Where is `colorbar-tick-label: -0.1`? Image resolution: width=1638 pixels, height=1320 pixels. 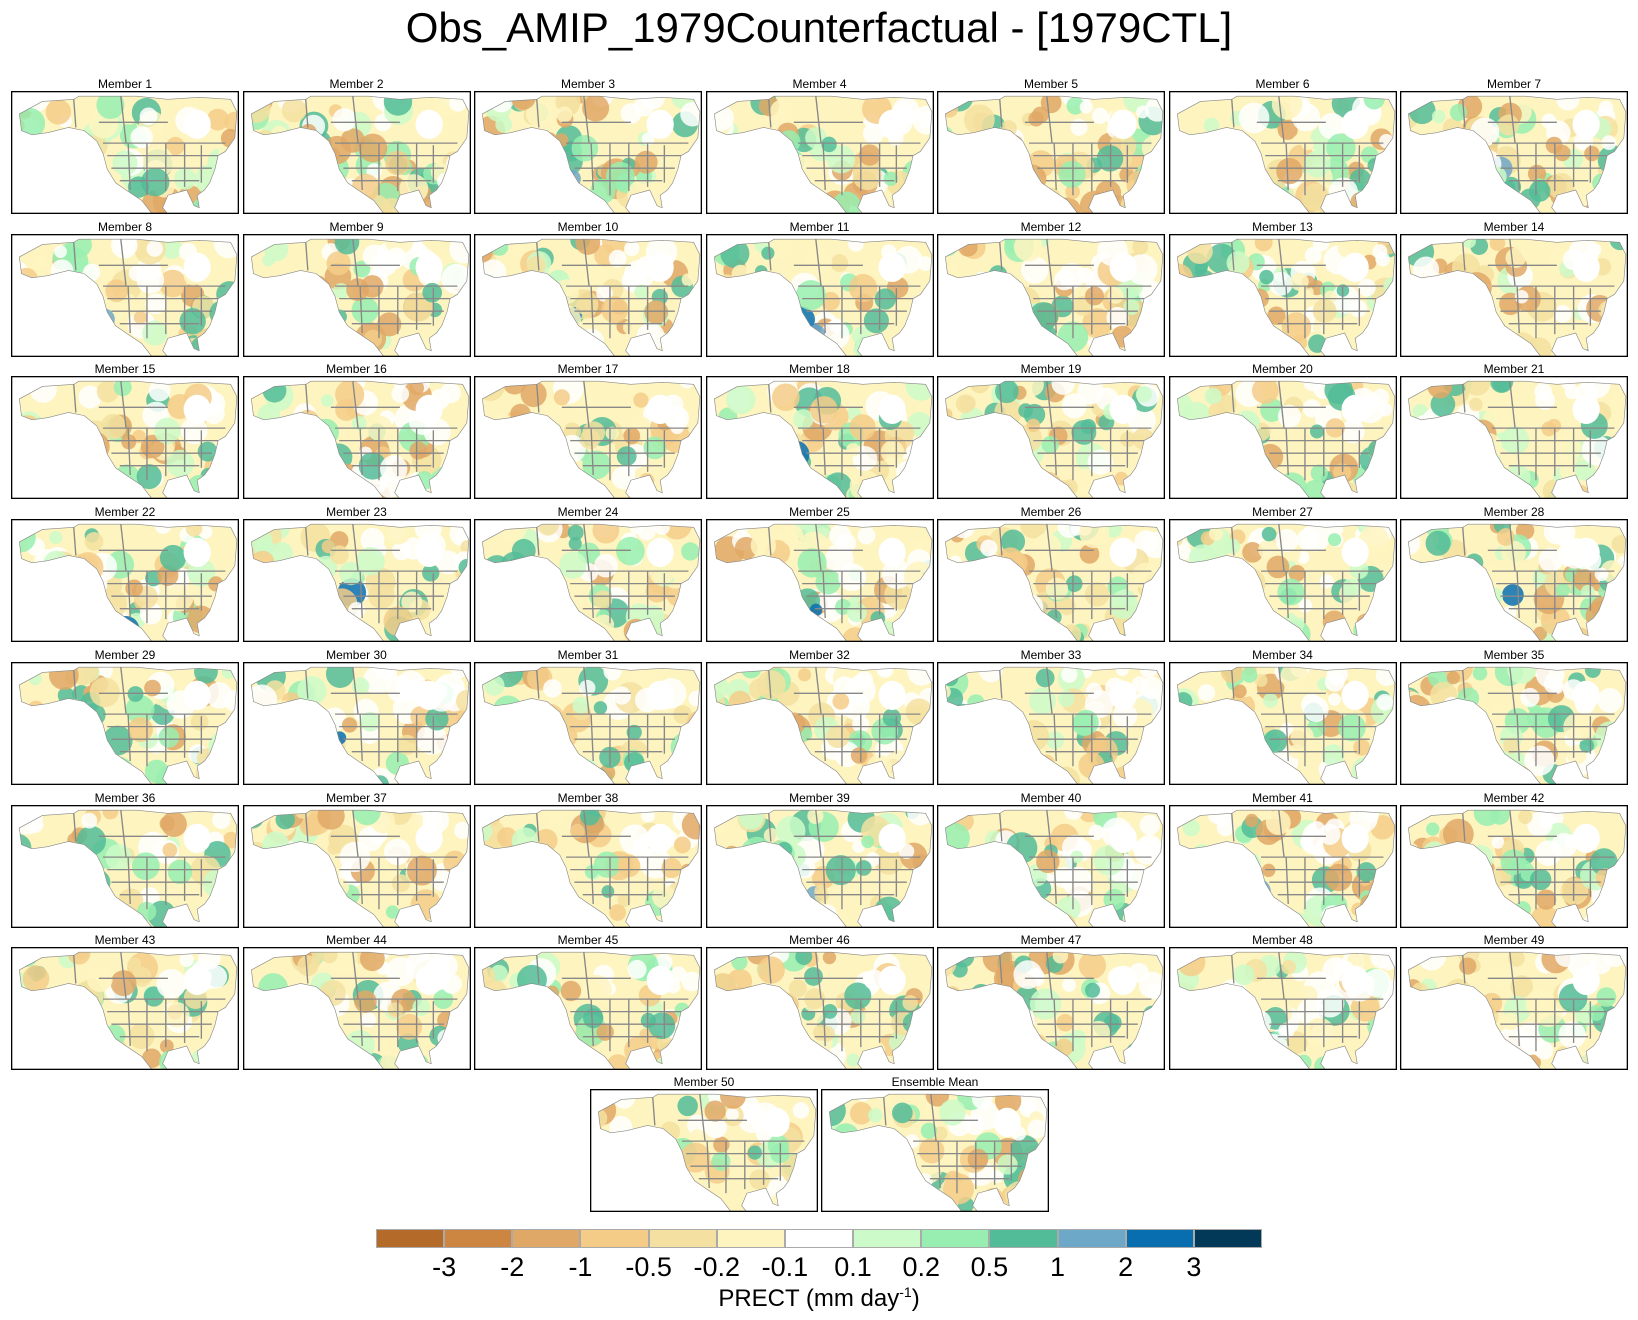
colorbar-tick-label: -0.1 is located at coordinates (785, 1267).